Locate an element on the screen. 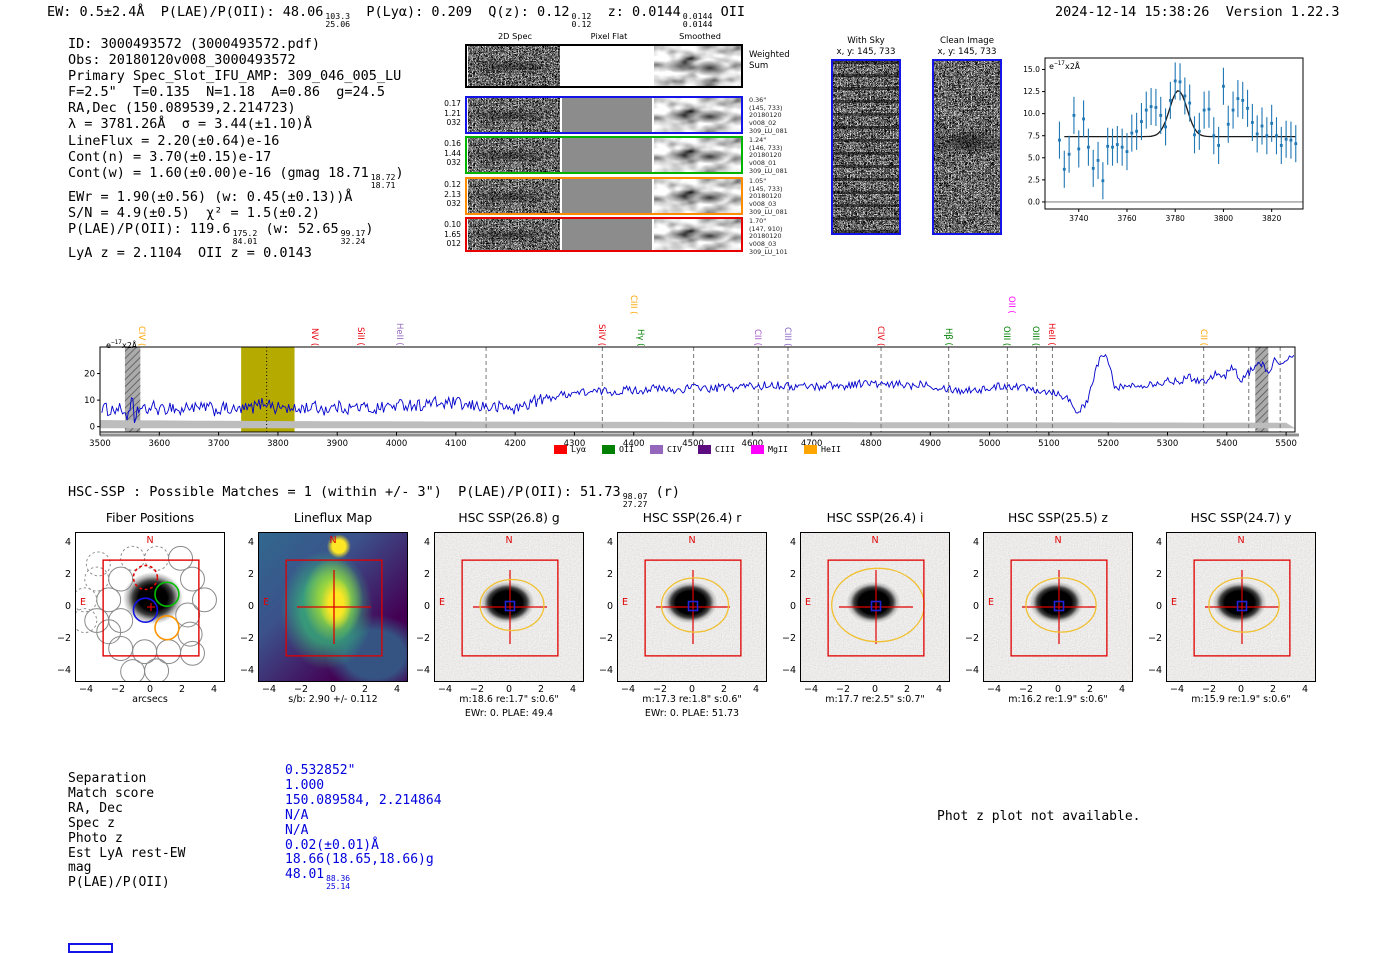  svg-text: 5400 is located at coordinates (1227, 444).